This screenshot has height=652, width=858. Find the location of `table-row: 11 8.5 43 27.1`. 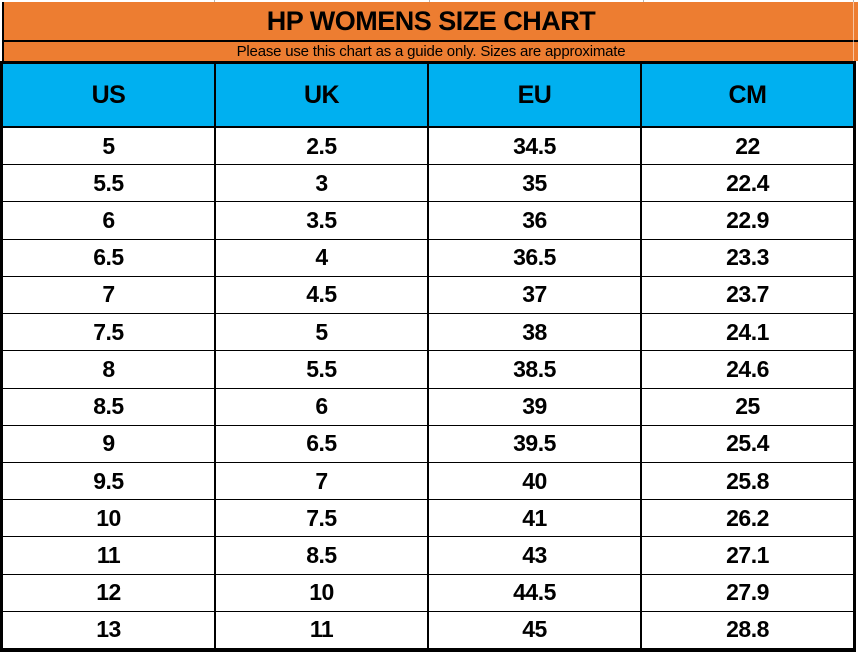

table-row: 11 8.5 43 27.1 is located at coordinates (428, 556).